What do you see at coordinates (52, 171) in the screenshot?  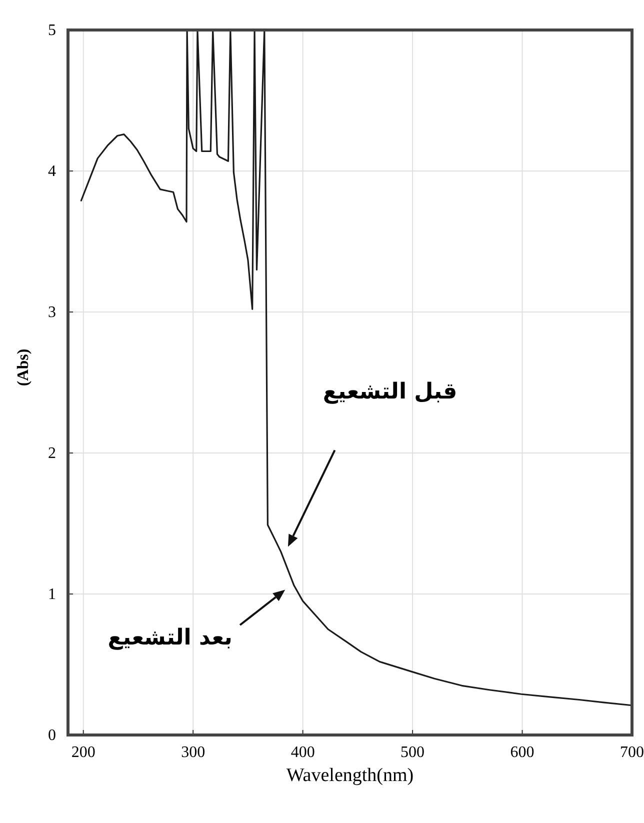 I see `y-tick-label: 4` at bounding box center [52, 171].